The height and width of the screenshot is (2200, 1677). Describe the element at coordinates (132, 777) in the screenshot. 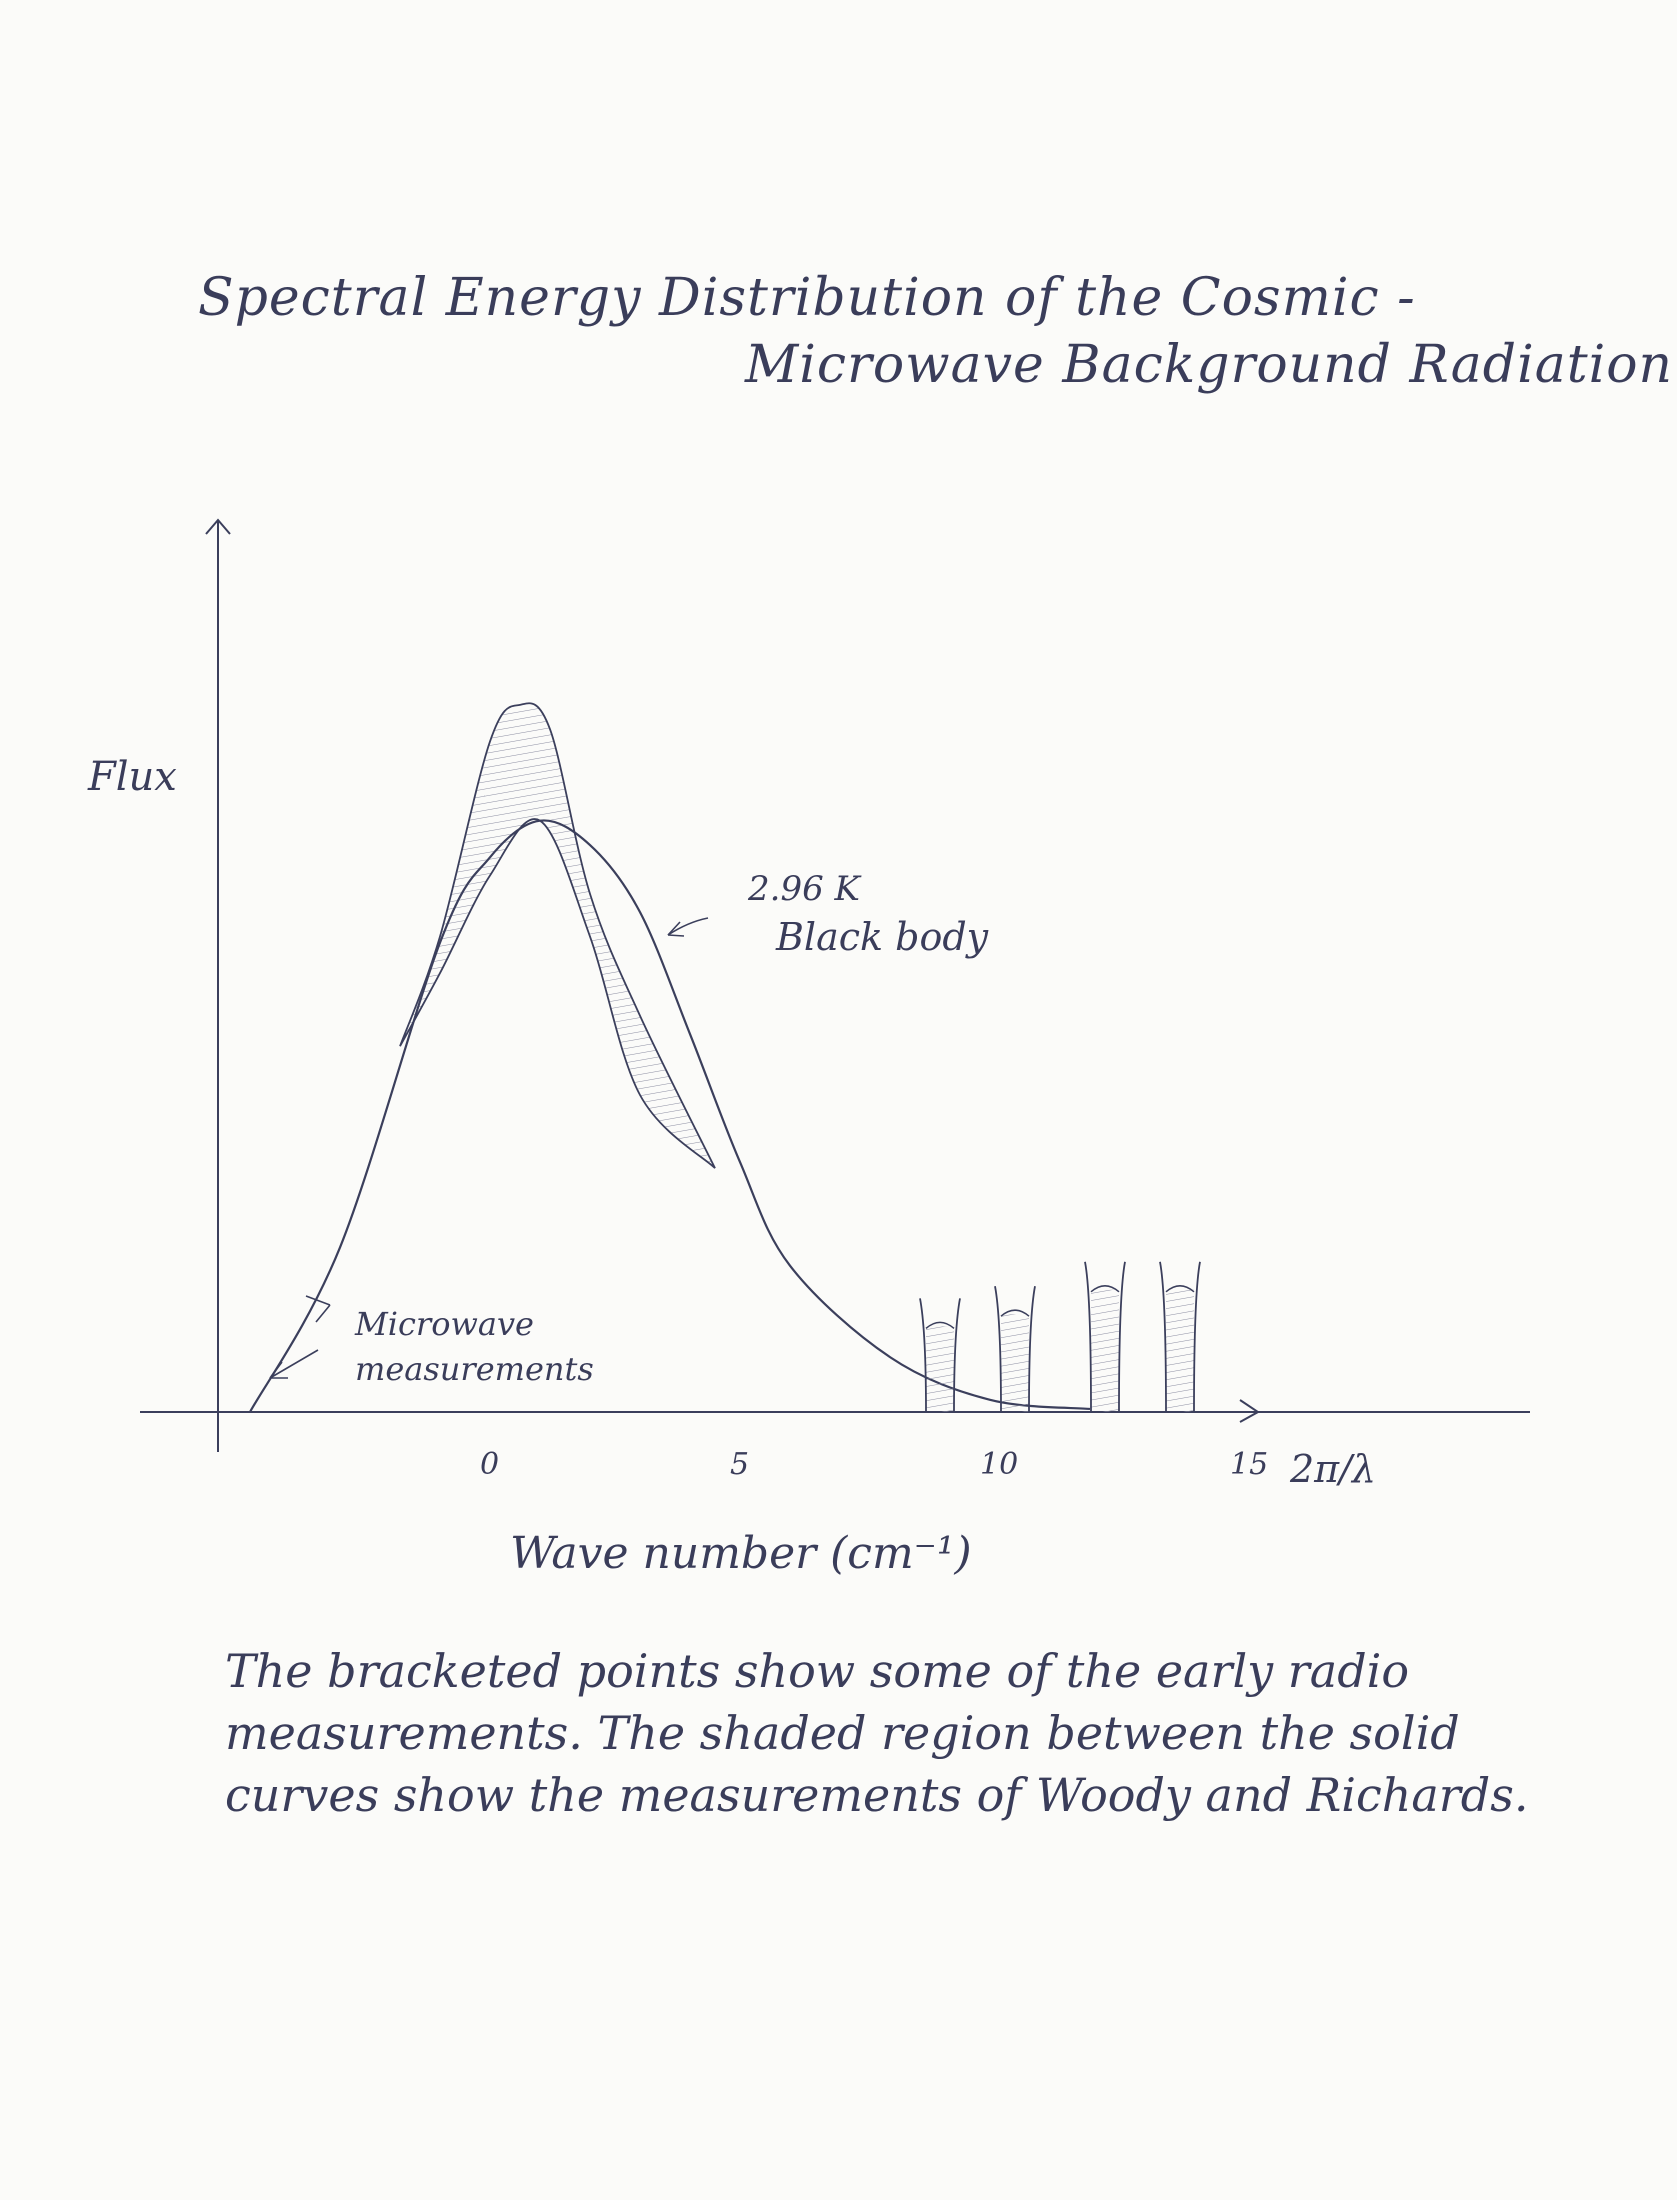

I see `y-axis-label: Flux` at that location.